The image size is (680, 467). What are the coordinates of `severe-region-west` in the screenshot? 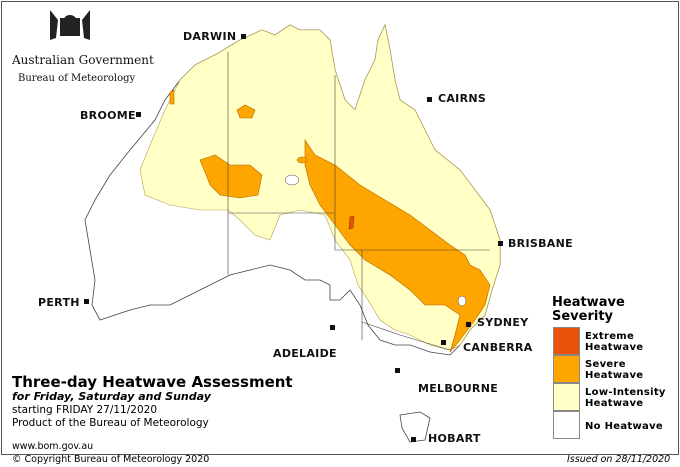 It's located at (231, 176).